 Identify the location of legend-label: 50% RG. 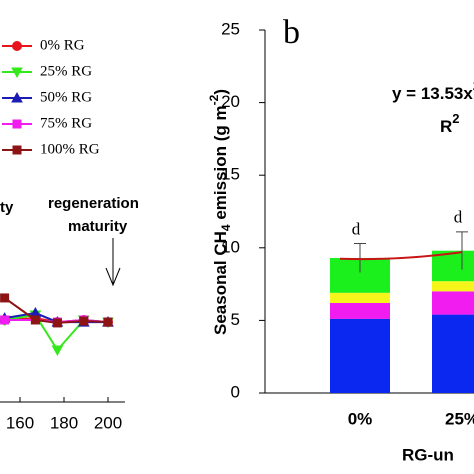
(66, 97).